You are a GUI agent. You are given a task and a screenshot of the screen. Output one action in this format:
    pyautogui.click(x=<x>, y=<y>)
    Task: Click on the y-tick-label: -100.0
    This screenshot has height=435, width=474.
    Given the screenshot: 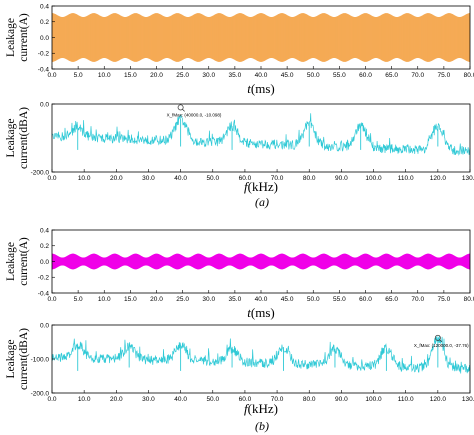 What is the action you would take?
    pyautogui.click(x=40, y=359)
    